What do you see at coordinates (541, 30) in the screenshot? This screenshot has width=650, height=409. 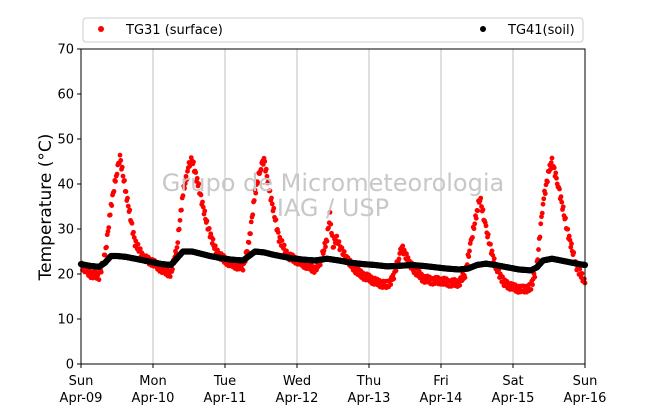 I see `legend-label-soil: TG41(soil)` at bounding box center [541, 30].